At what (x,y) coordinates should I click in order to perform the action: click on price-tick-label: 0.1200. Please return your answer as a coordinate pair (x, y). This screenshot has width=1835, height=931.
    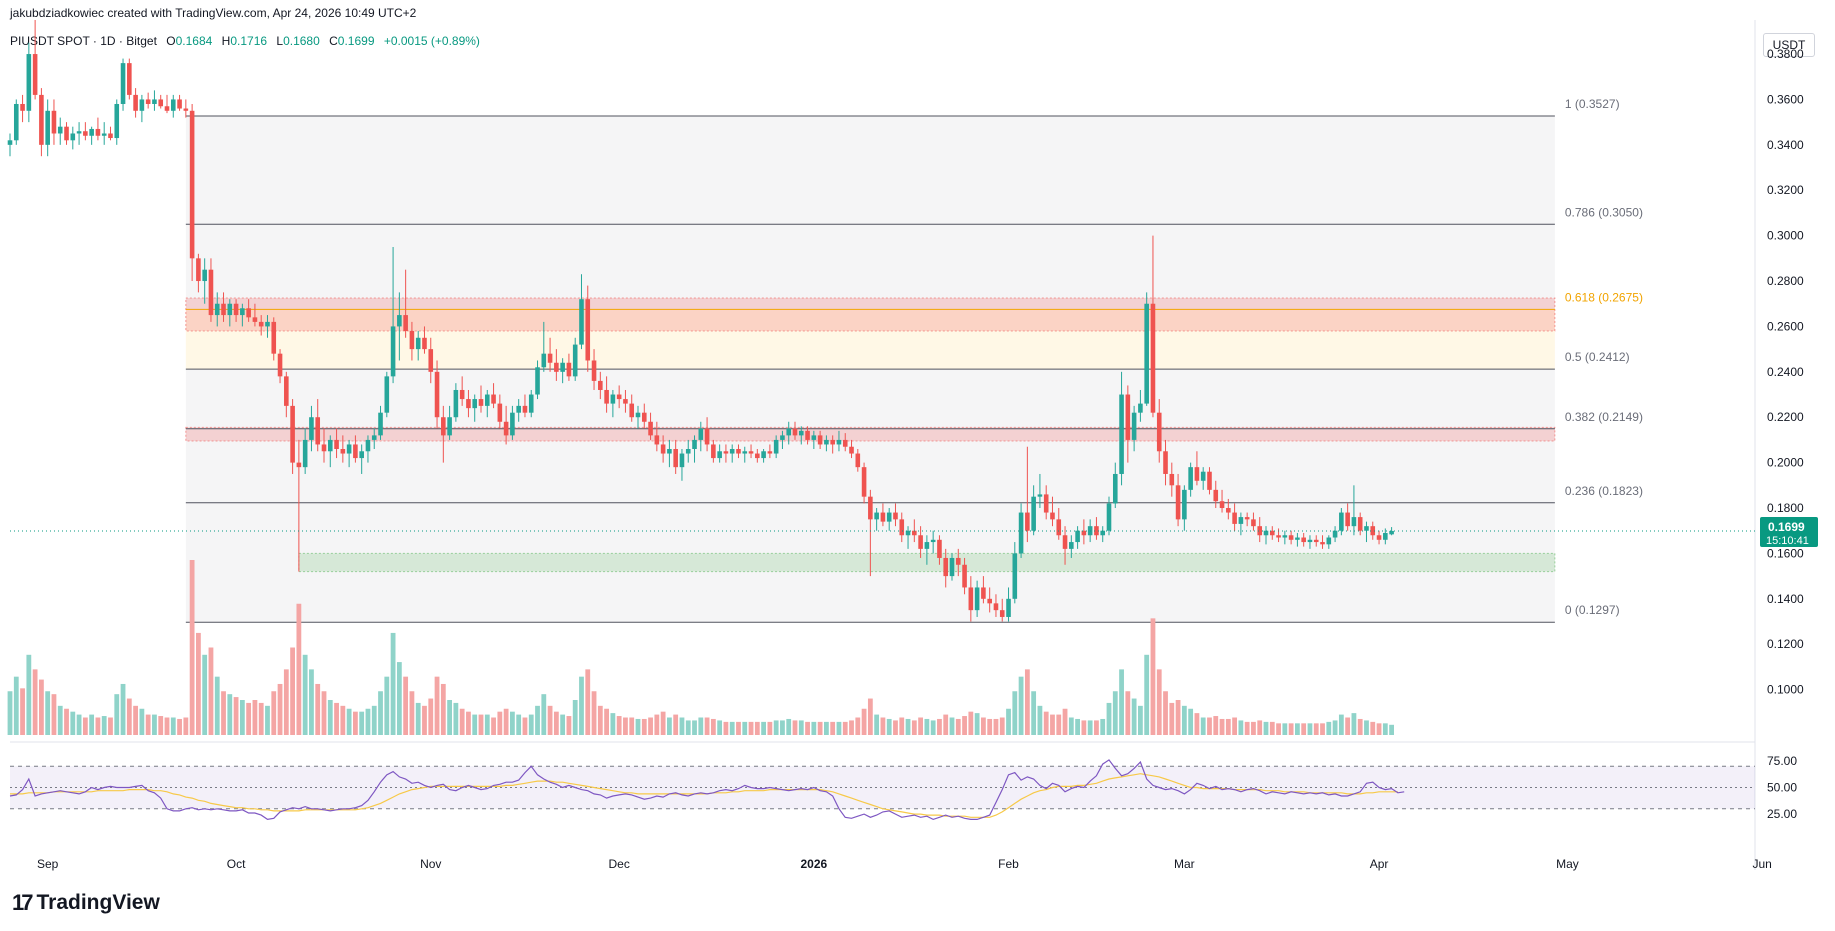
    Looking at the image, I should click on (1785, 644).